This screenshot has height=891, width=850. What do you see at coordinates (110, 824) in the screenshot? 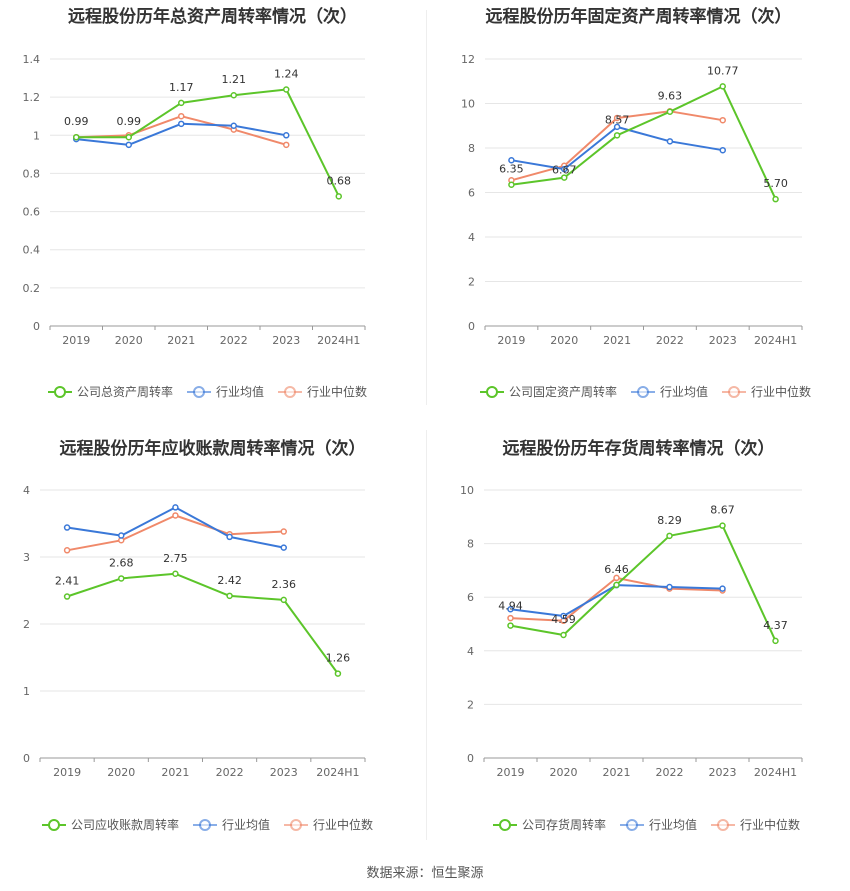
I see `legend-item-company: 公司应收账款周转率` at bounding box center [110, 824].